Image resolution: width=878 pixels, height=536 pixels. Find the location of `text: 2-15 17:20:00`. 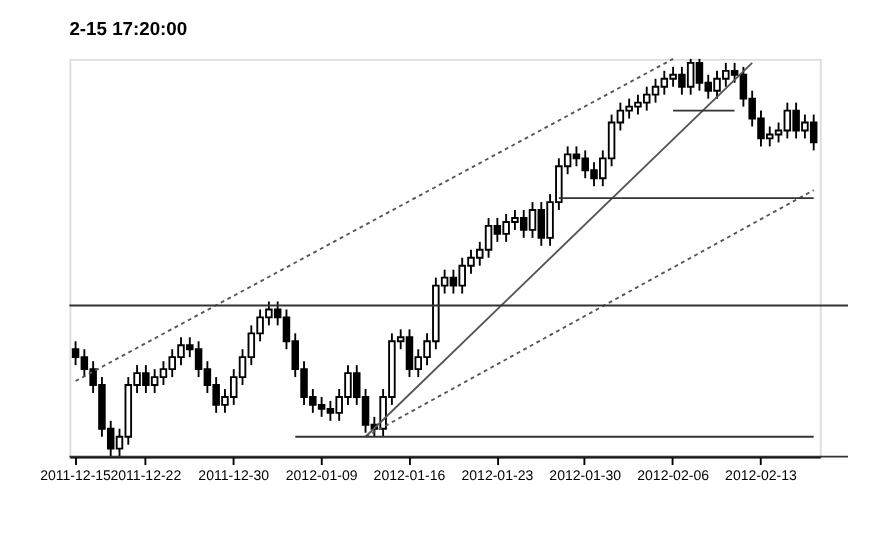

text: 2-15 17:20:00 is located at coordinates (128, 29).